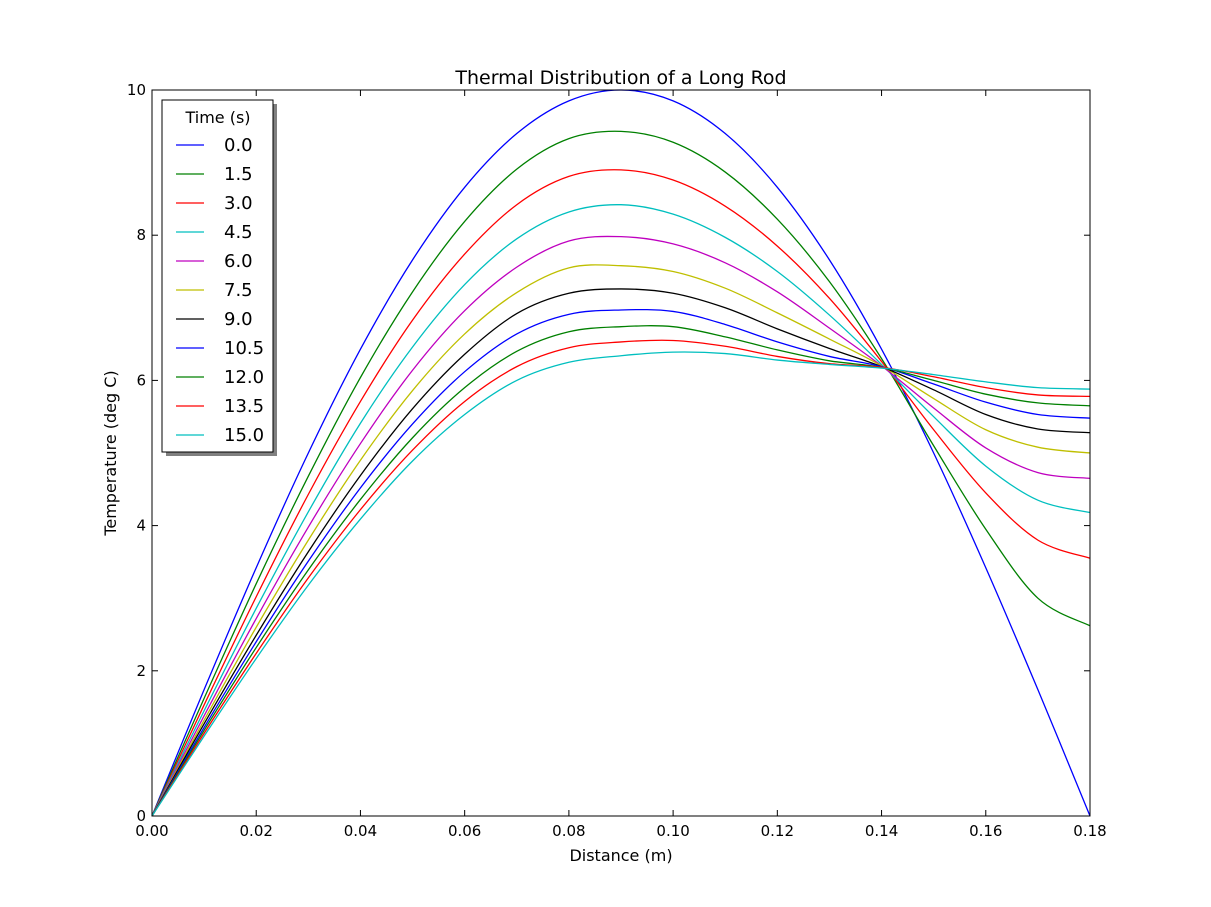  I want to click on legend-item: 3.0, so click(214, 203).